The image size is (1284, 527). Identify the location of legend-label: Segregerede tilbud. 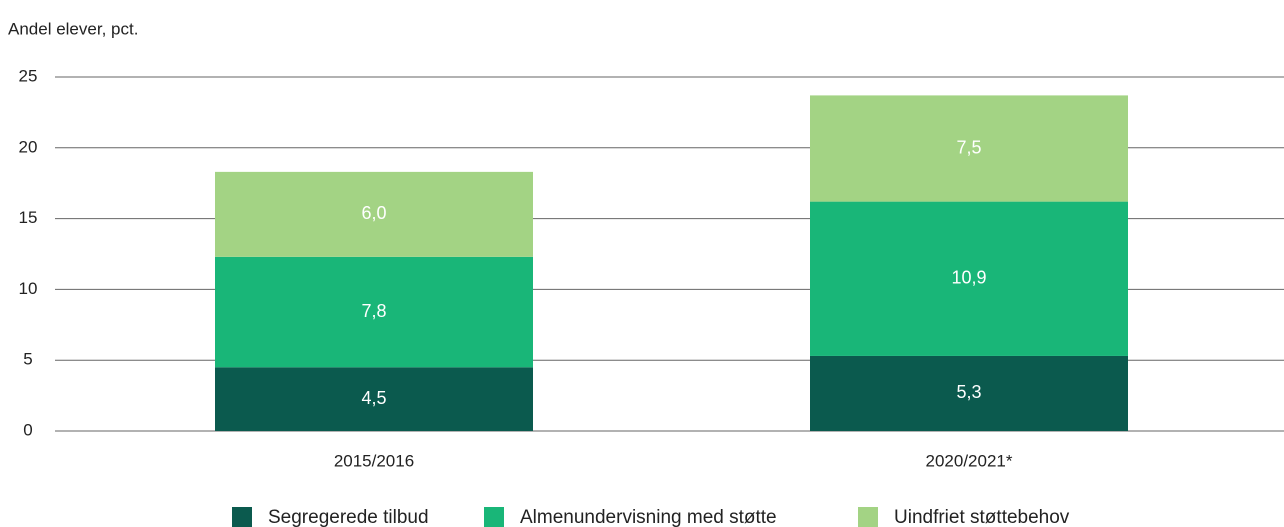
(348, 517).